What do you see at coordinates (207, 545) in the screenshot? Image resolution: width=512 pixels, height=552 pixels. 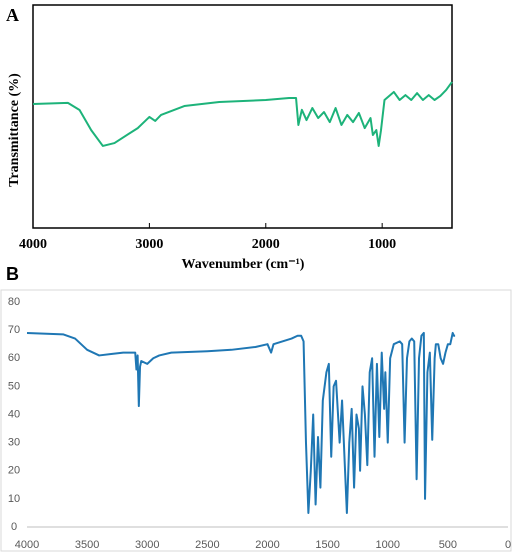 I see `x-tick-label: 2500` at bounding box center [207, 545].